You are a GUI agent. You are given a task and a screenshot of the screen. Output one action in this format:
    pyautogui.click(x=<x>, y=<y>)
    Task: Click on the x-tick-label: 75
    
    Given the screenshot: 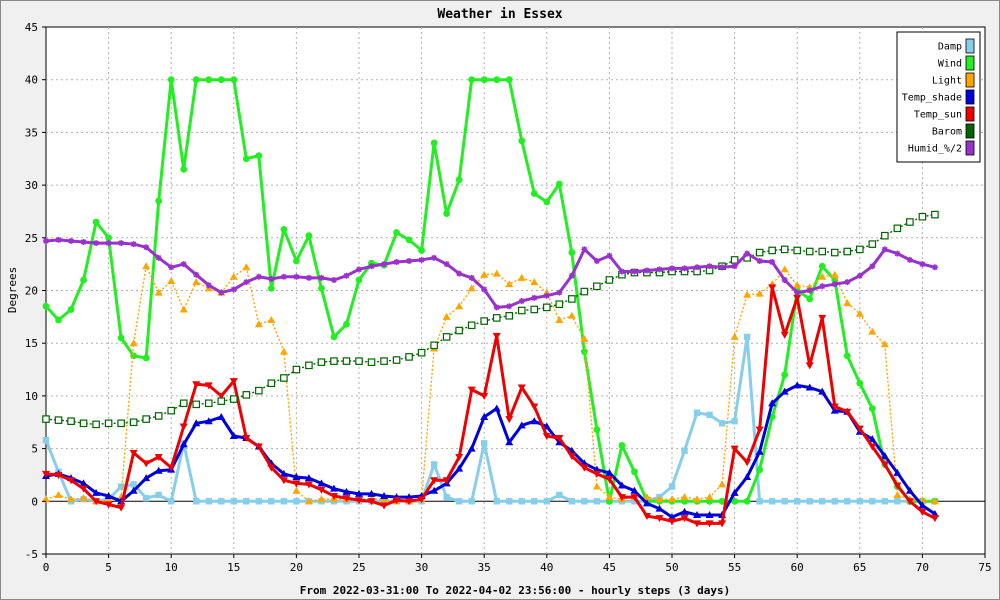 What is the action you would take?
    pyautogui.click(x=984, y=567)
    